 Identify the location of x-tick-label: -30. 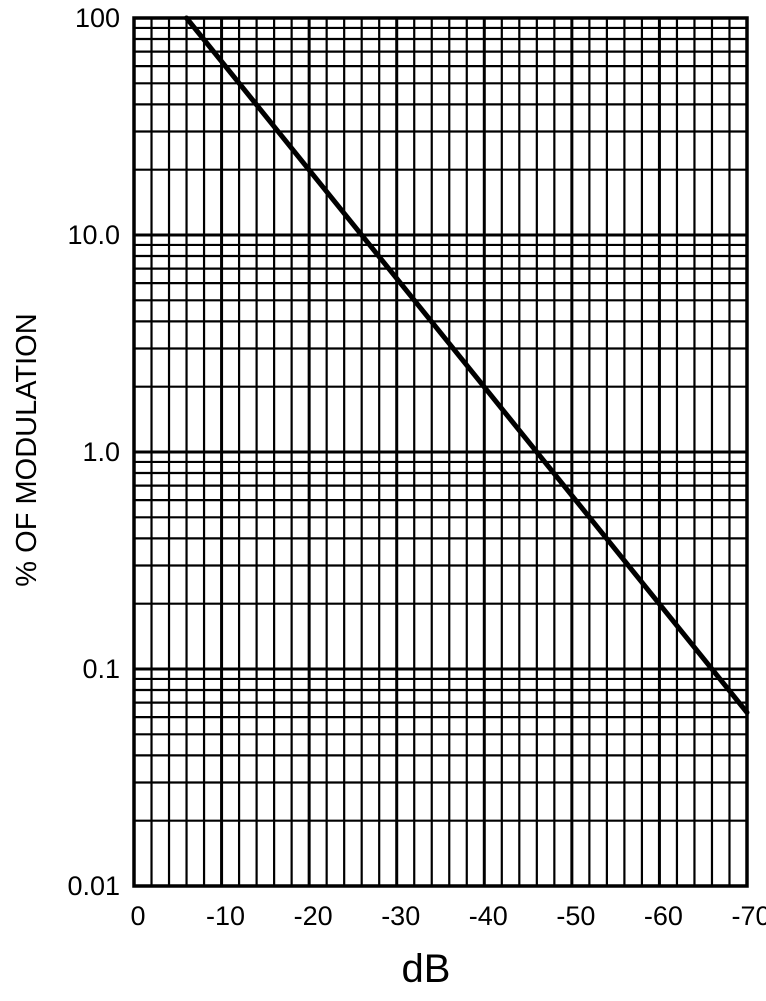
(400, 916).